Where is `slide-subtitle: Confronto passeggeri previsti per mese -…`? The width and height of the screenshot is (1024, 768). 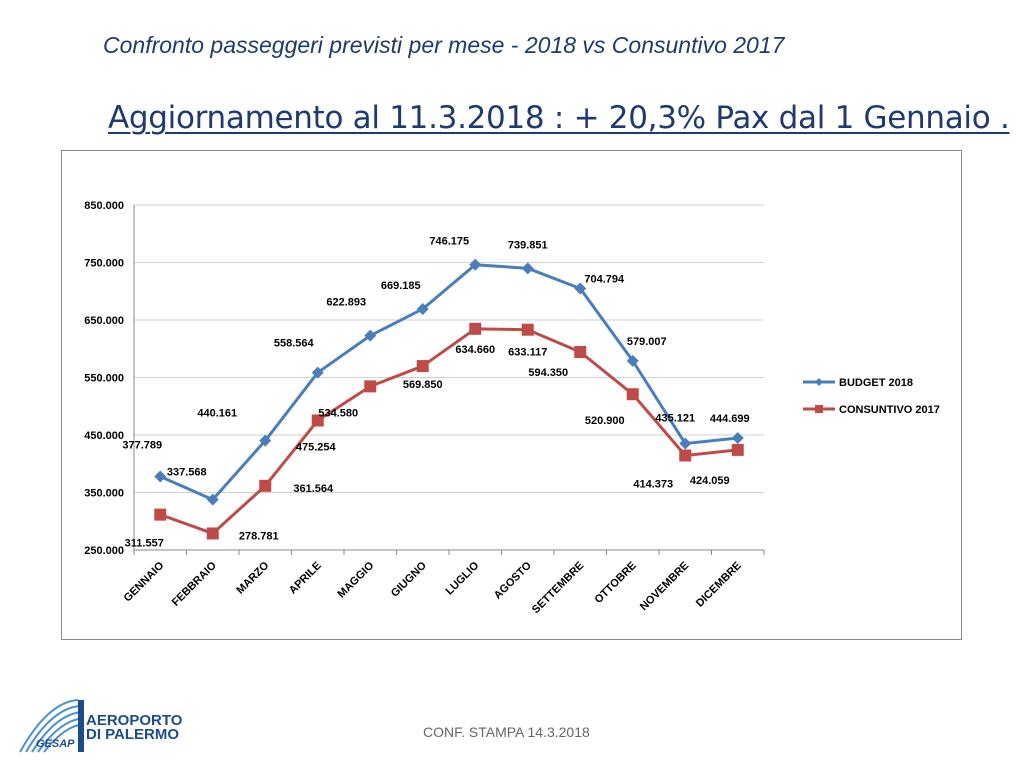
slide-subtitle: Confronto passeggeri previsti per mese -… is located at coordinates (444, 45).